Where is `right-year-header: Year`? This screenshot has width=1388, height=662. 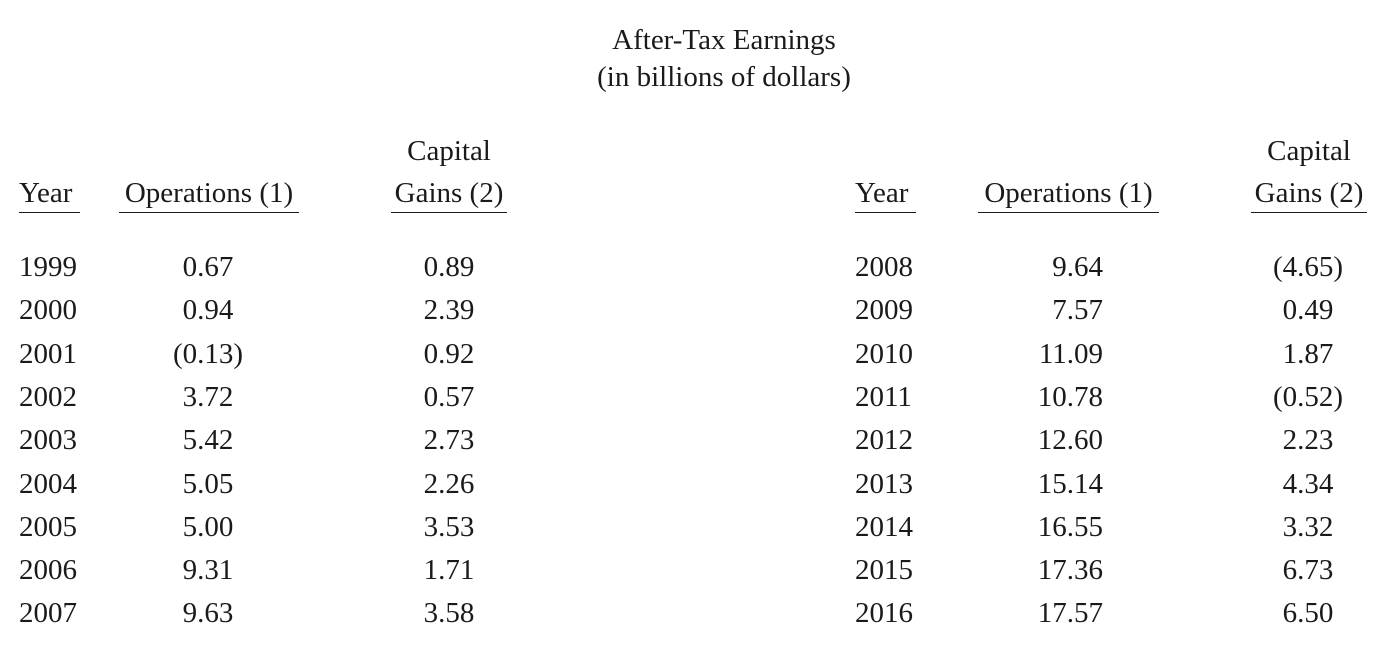 right-year-header: Year is located at coordinates (882, 193).